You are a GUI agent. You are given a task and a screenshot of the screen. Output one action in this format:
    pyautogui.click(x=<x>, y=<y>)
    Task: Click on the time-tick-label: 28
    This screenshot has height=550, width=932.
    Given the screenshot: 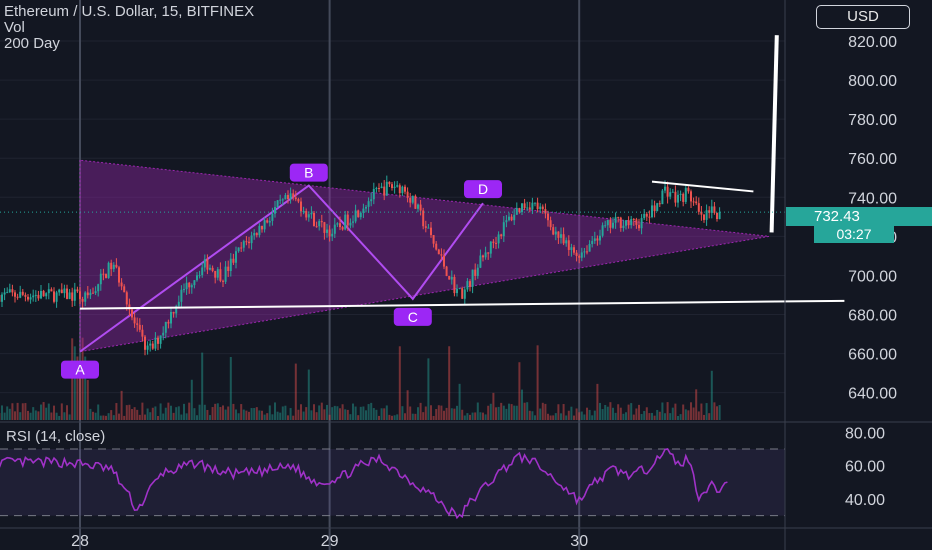 What is the action you would take?
    pyautogui.click(x=80, y=541)
    